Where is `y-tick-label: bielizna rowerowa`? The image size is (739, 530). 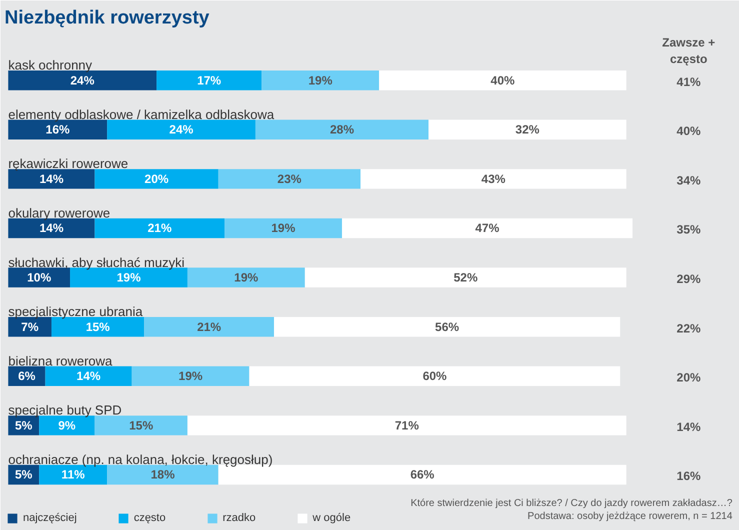 y-tick-label: bielizna rowerowa is located at coordinates (61, 360).